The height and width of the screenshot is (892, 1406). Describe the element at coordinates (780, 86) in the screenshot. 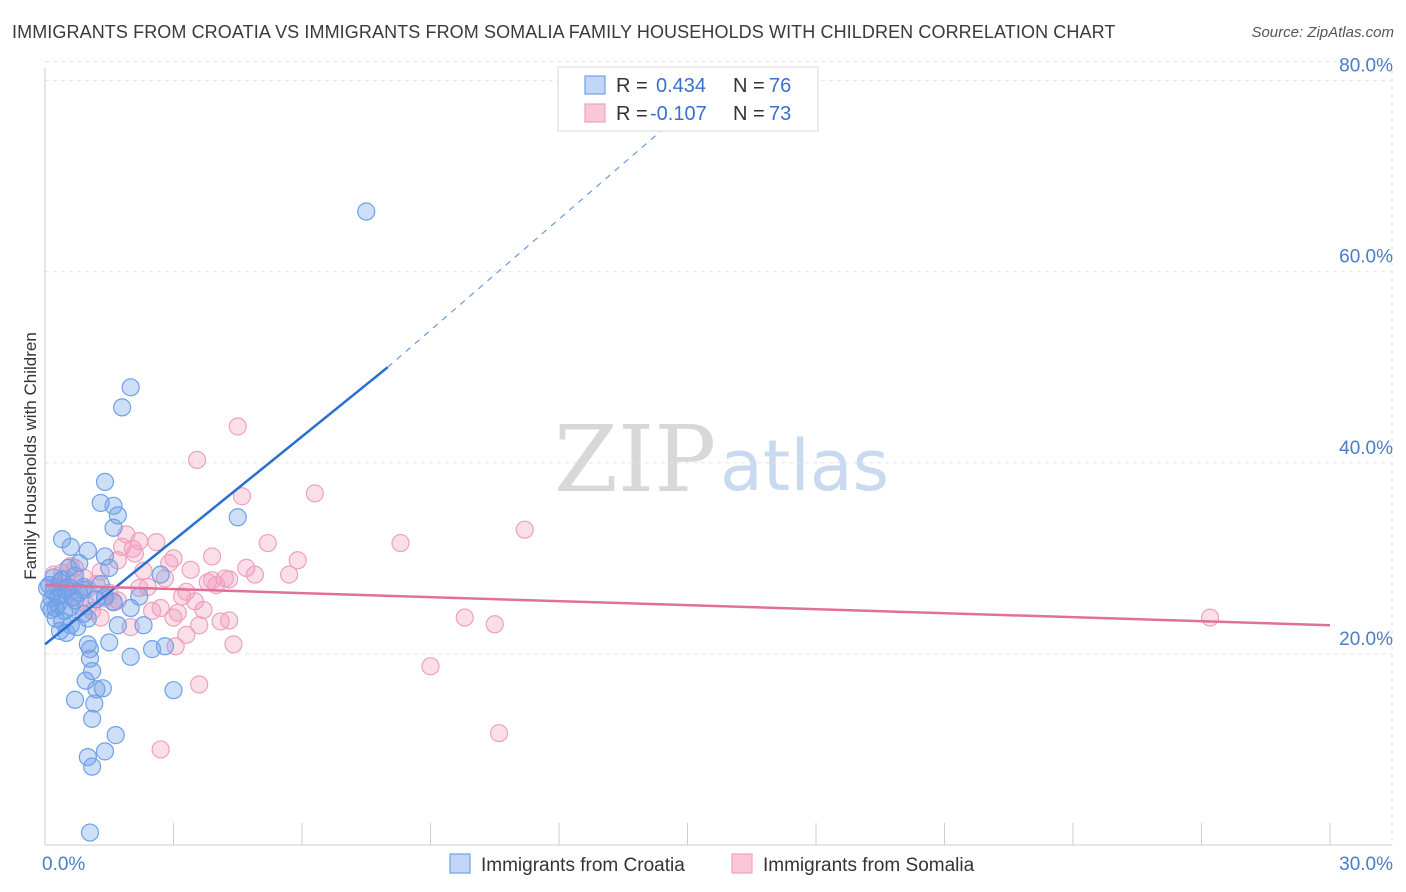

I see `legend-n-value-croatia: 76` at that location.